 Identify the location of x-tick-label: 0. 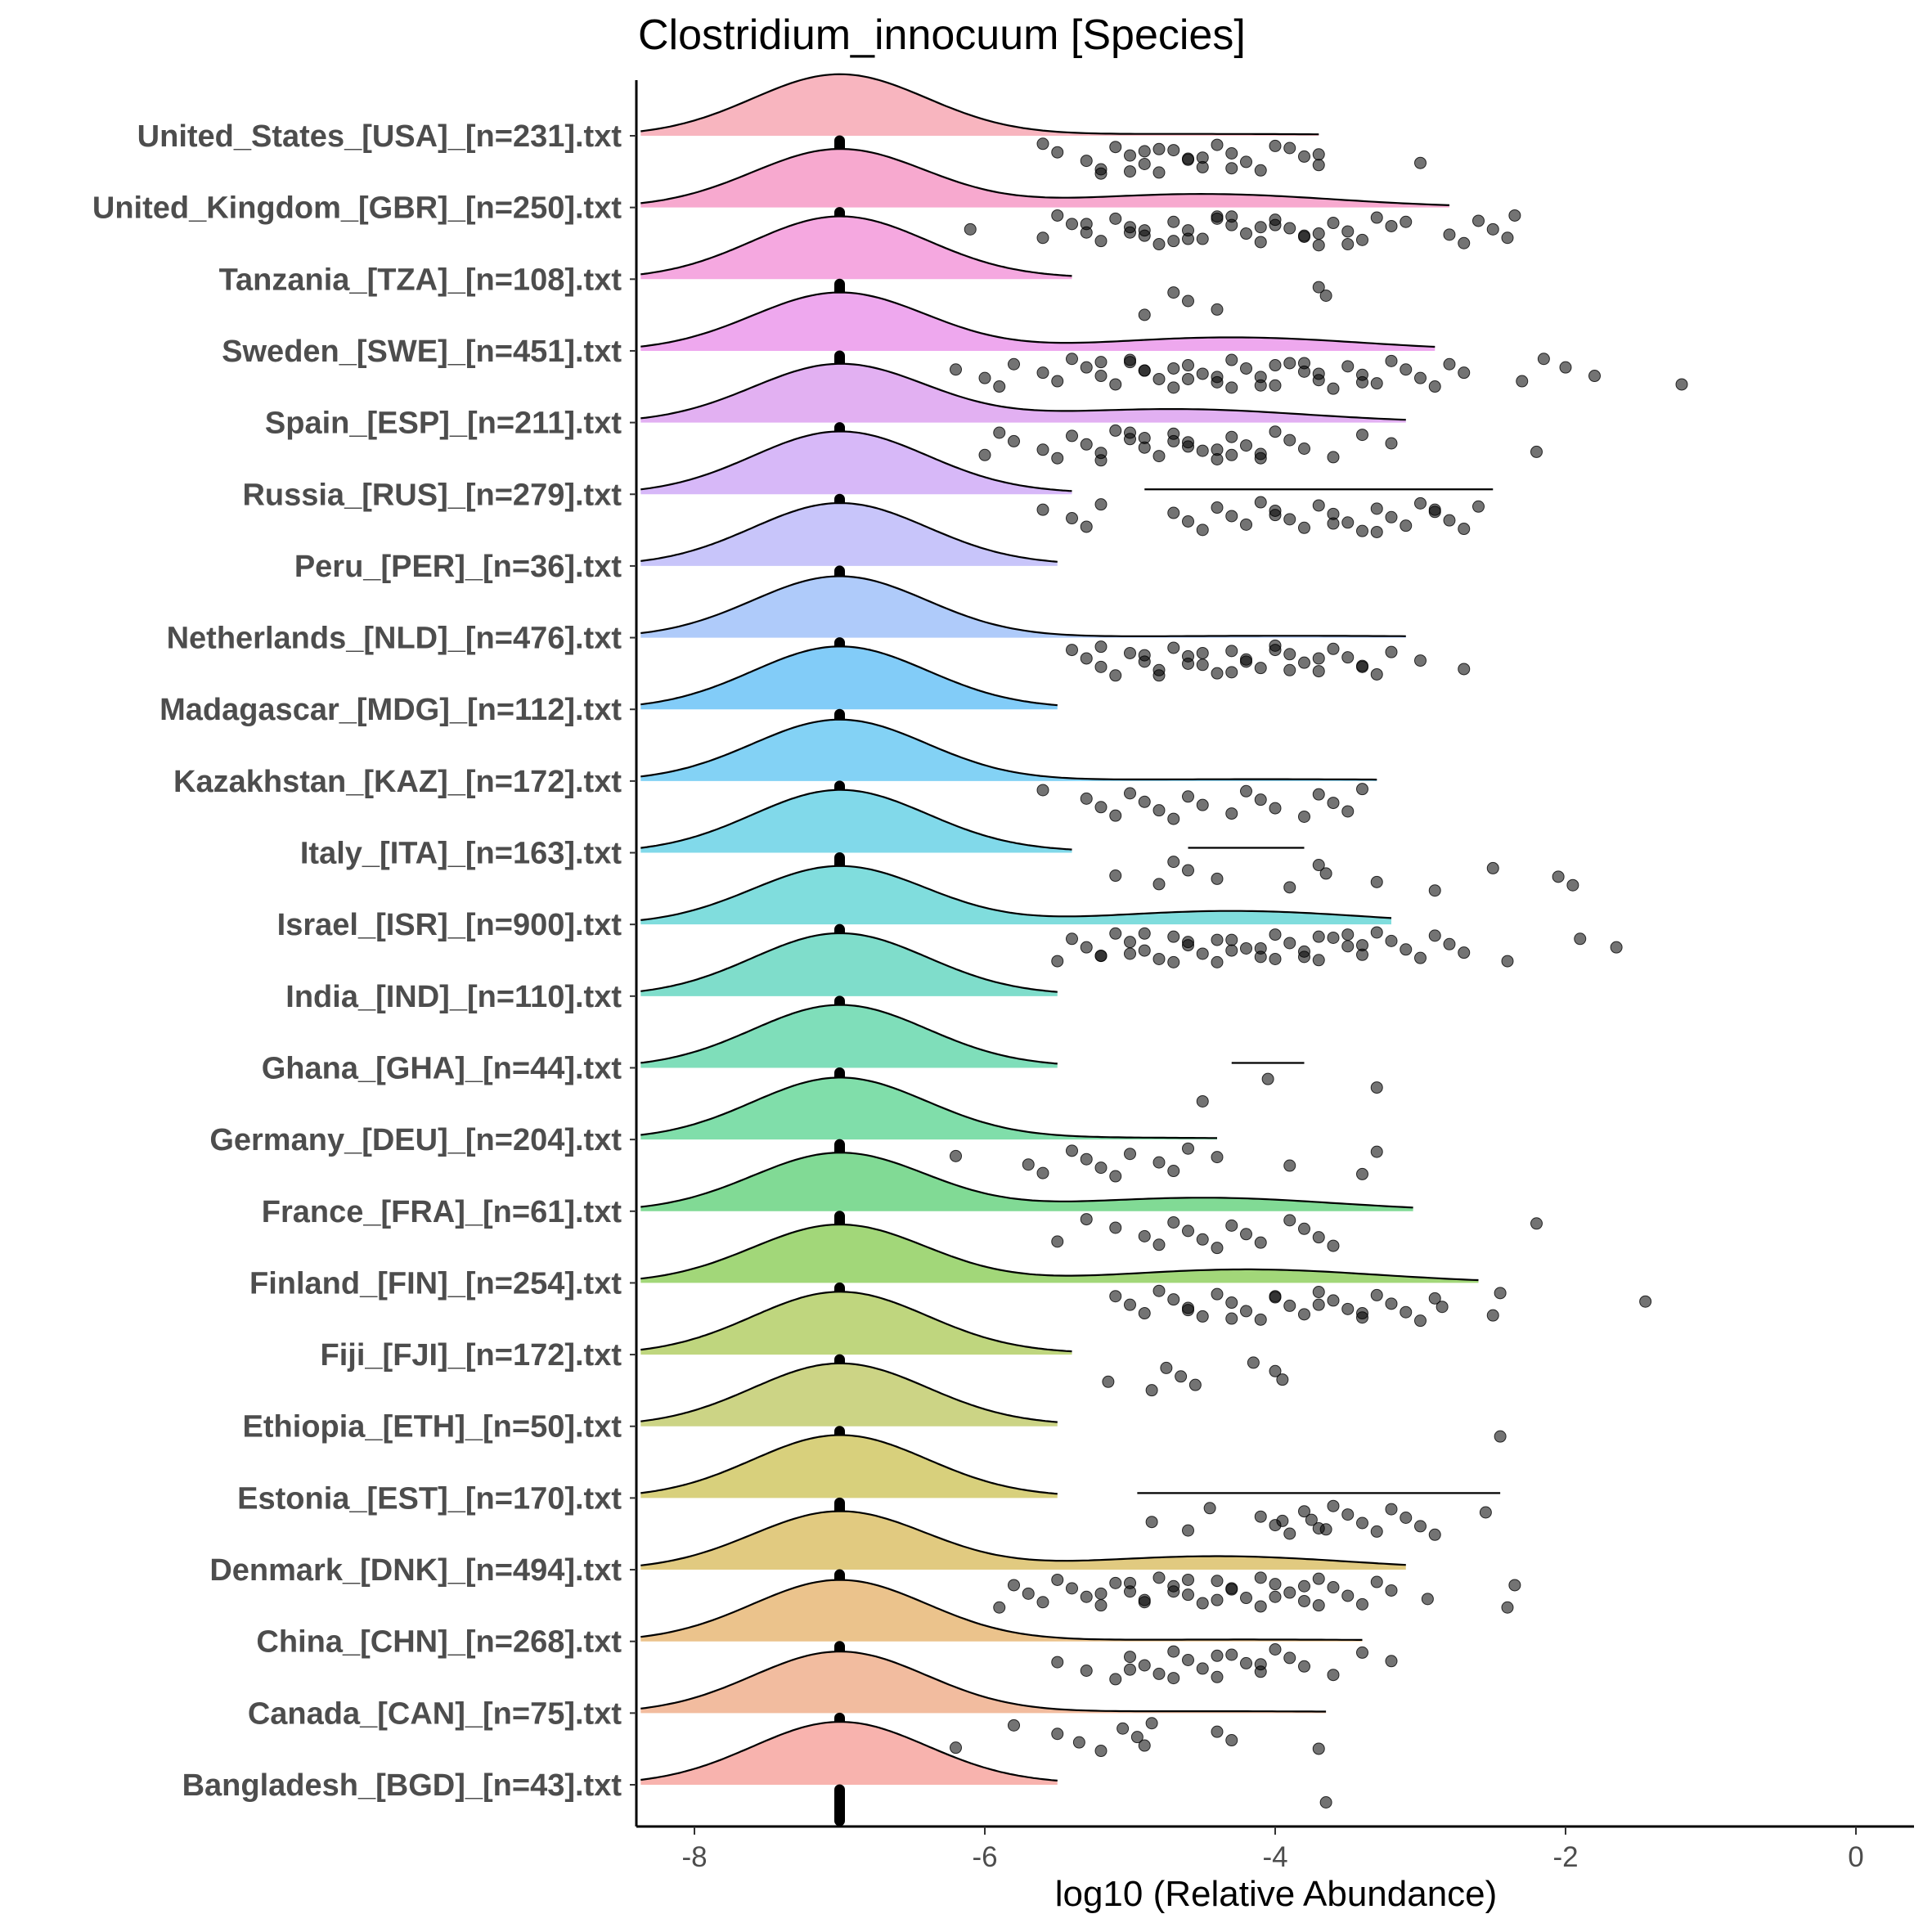
(1856, 1857).